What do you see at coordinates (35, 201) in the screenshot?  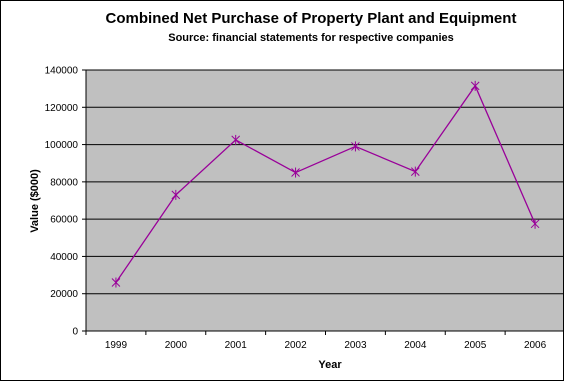 I see `y-axis-title: Value ($000)` at bounding box center [35, 201].